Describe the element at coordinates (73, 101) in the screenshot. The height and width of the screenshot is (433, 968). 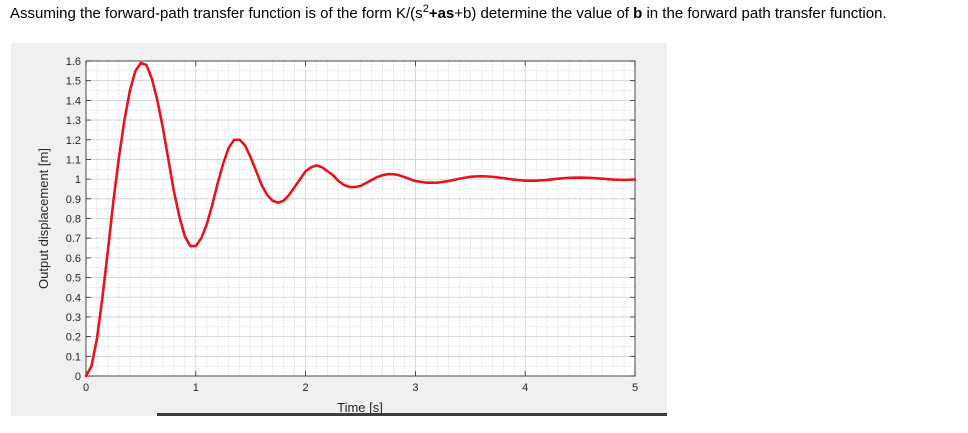
I see `y-tick-label: 1.4` at that location.